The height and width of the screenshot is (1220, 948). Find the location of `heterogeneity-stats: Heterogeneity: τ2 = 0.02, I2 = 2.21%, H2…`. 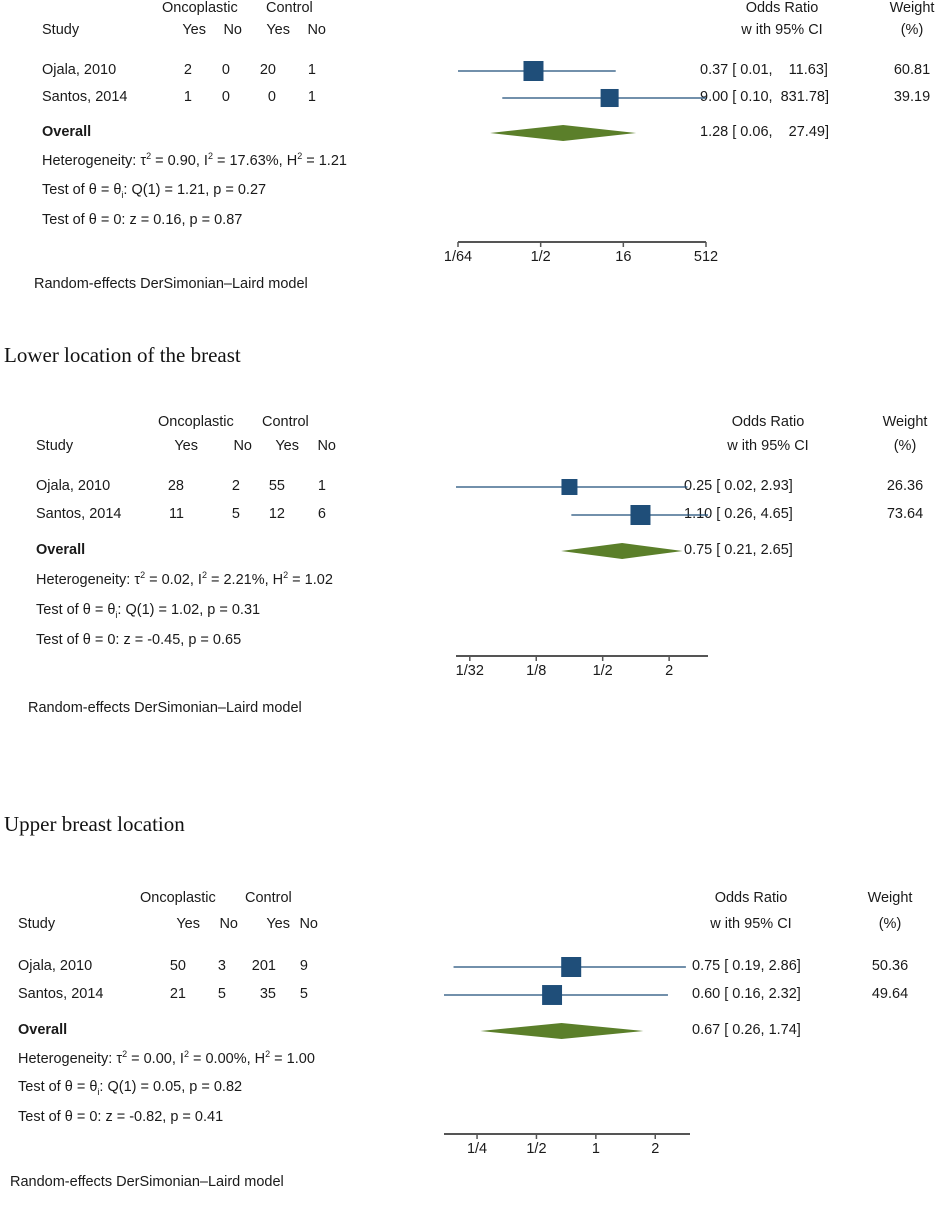

heterogeneity-stats: Heterogeneity: τ2 = 0.02, I2 = 2.21%, H2… is located at coordinates (184, 579).